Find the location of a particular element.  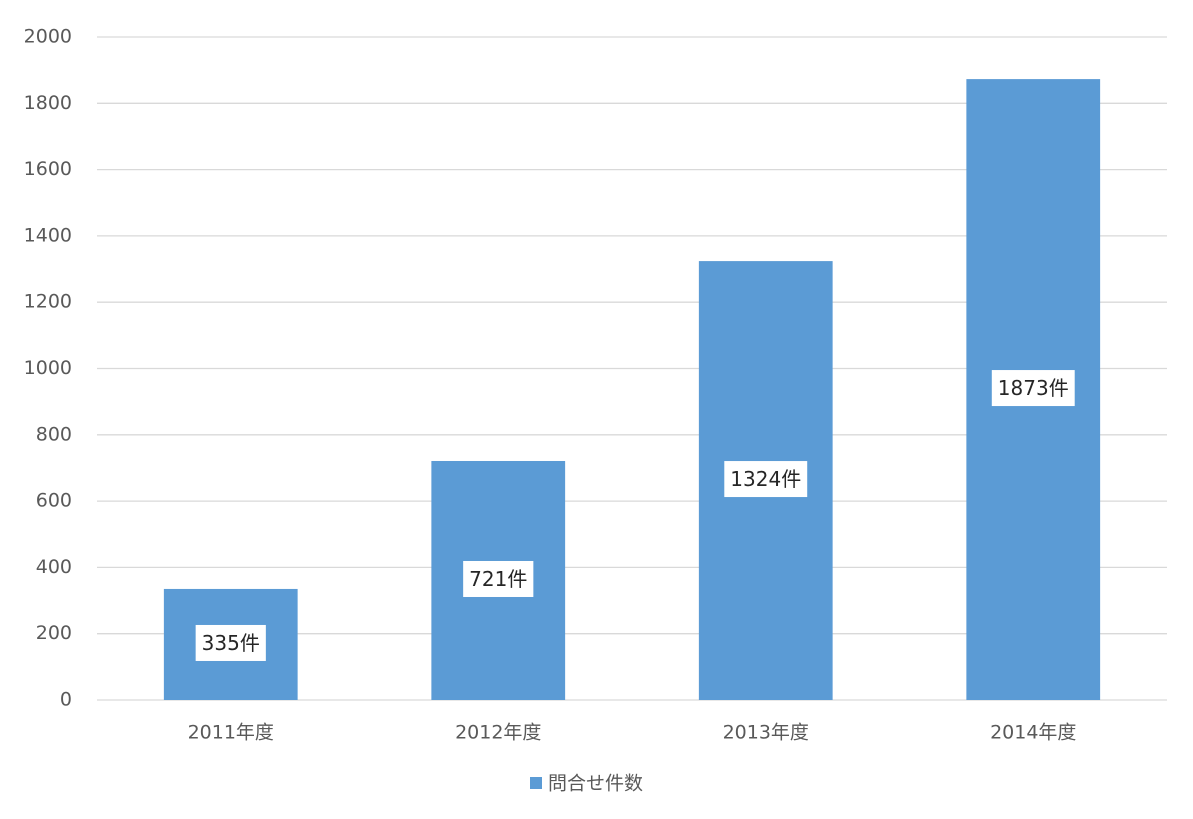

y-tick-label: 1600 is located at coordinates (48, 169).